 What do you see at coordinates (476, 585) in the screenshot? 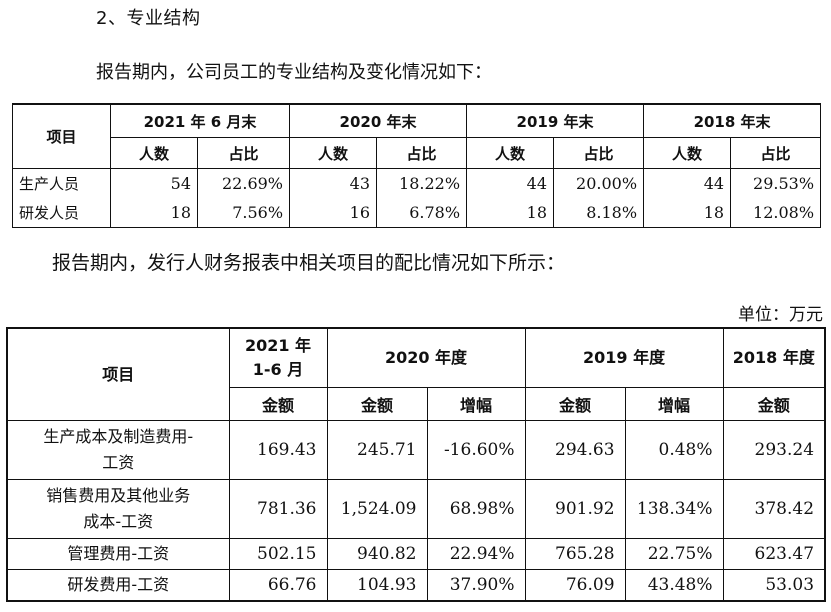
I see `cell-growth: 37.90%` at bounding box center [476, 585].